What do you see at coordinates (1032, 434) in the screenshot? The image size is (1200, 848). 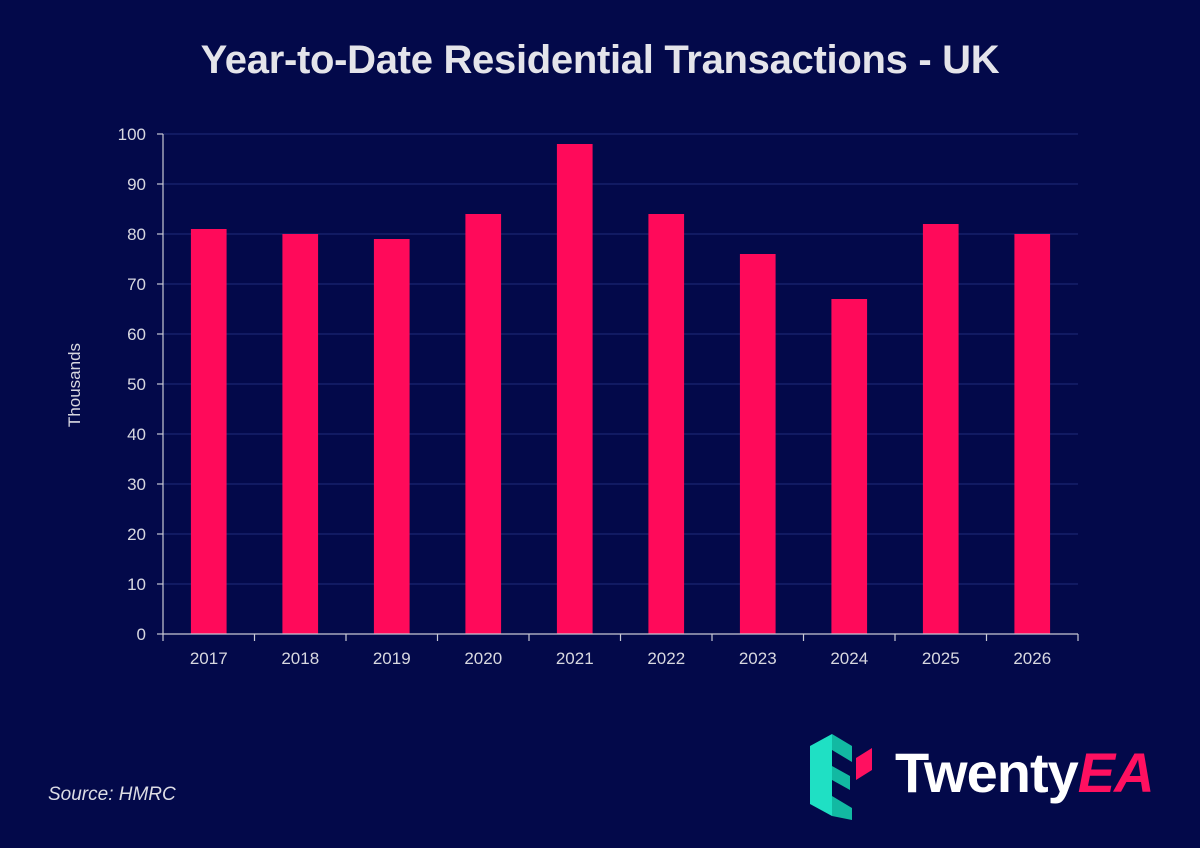 I see `bar-2026` at bounding box center [1032, 434].